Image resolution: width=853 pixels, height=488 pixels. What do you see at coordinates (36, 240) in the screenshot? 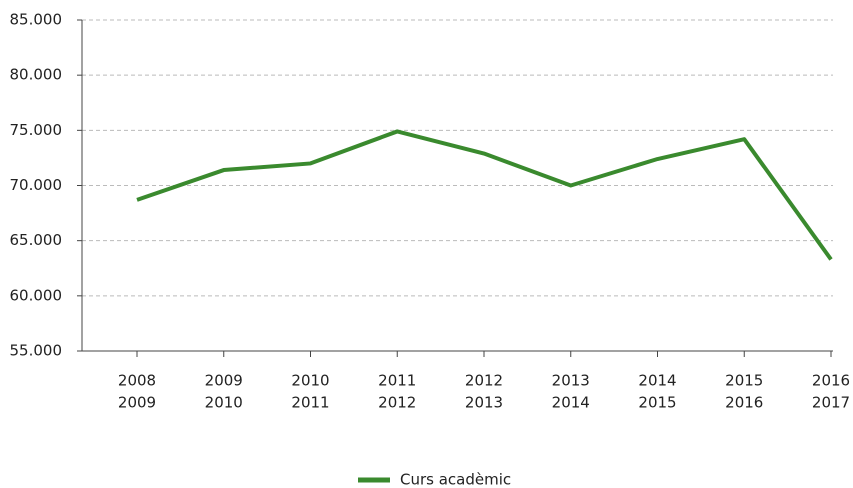
I see `y-tick-label: 65.000` at bounding box center [36, 240].